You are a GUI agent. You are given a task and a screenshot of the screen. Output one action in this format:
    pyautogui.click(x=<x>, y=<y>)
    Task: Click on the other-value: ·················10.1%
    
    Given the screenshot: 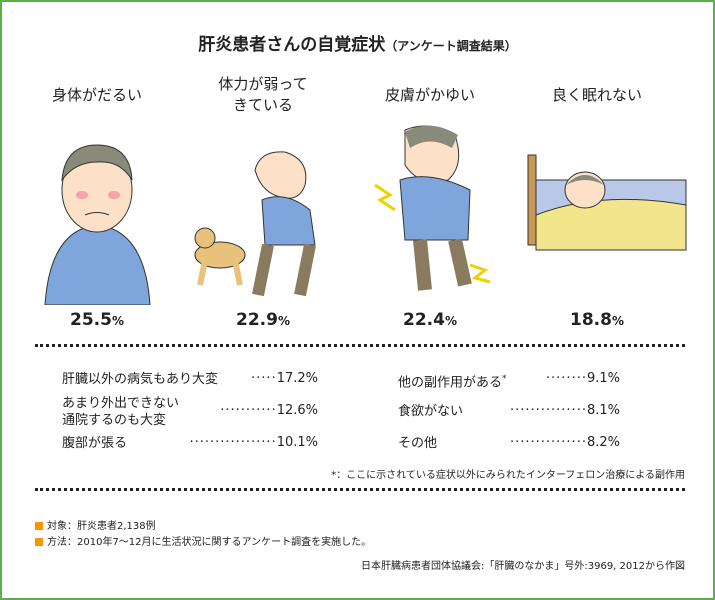 What is the action you would take?
    pyautogui.click(x=234, y=442)
    